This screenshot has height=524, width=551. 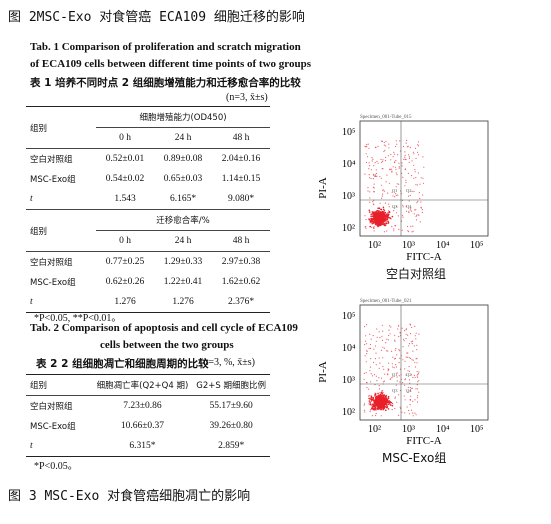 I want to click on quadrant-label: Q3, so click(x=395, y=206).